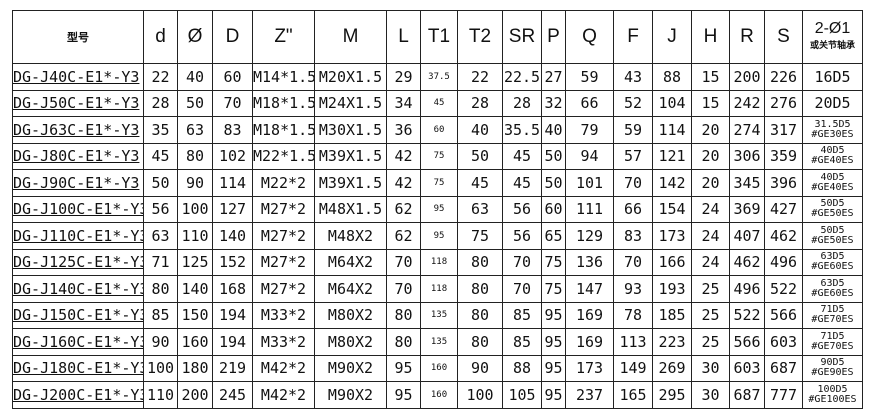 The height and width of the screenshot is (419, 870). Describe the element at coordinates (283, 342) in the screenshot. I see `value-cell: M33*2` at that location.